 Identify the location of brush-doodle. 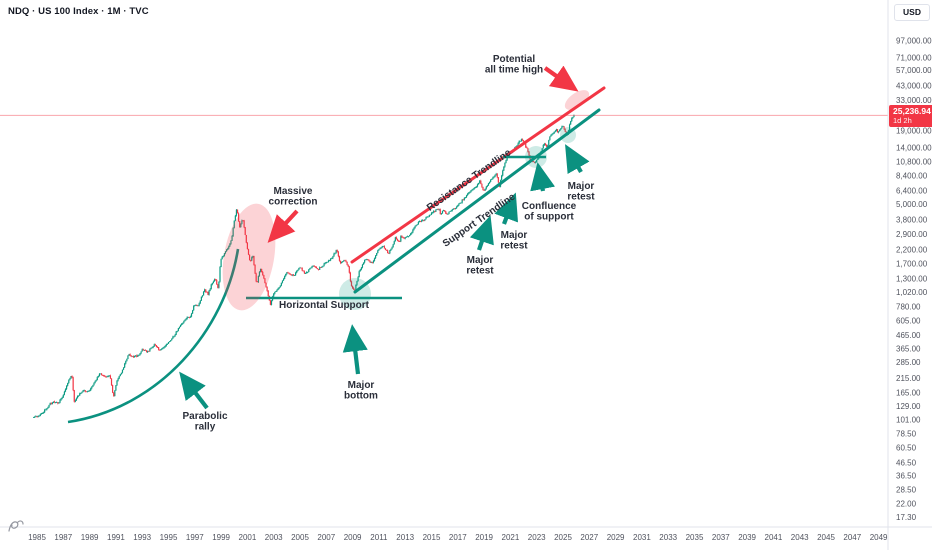
(16, 526).